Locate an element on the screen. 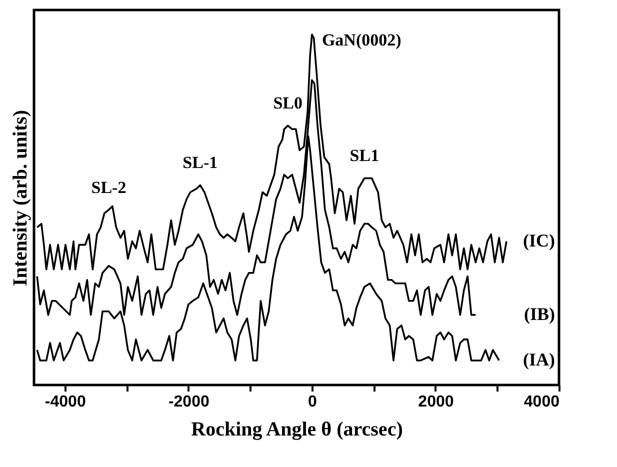 This screenshot has width=617, height=467. x-tick-label: 0 is located at coordinates (312, 402).